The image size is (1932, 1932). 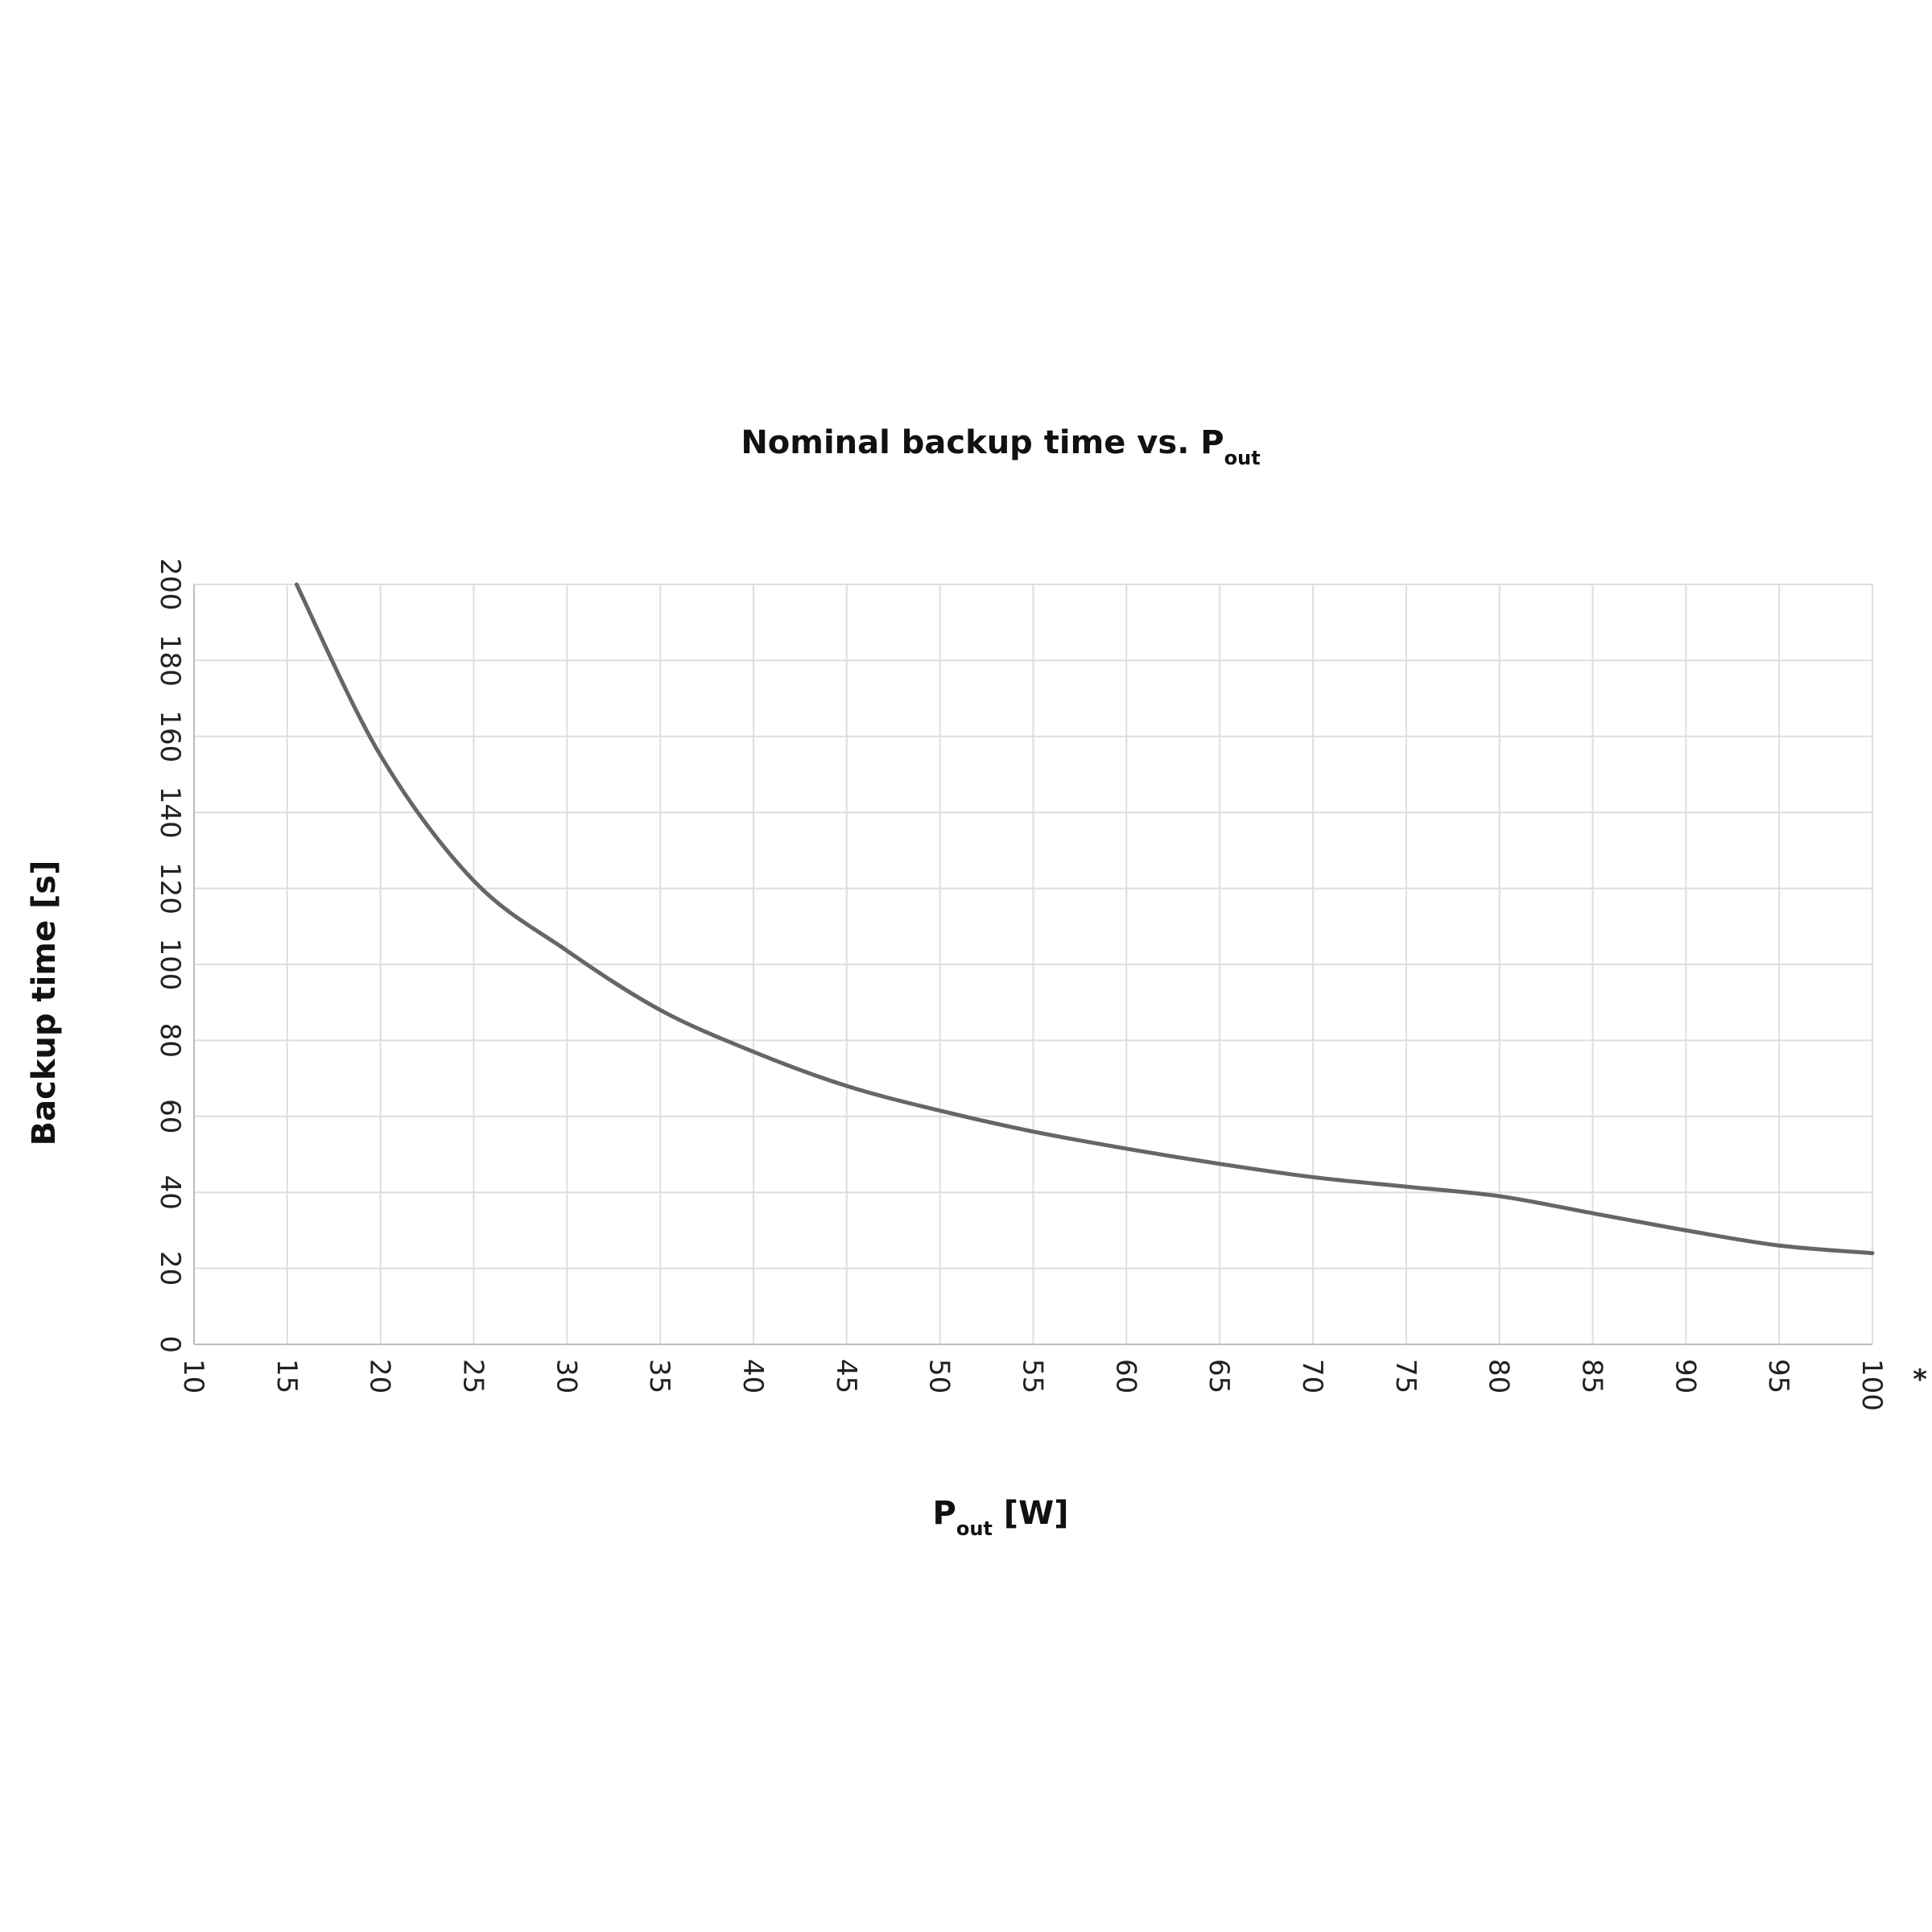 What do you see at coordinates (566, 1376) in the screenshot?
I see `x-tick-label: 30` at bounding box center [566, 1376].